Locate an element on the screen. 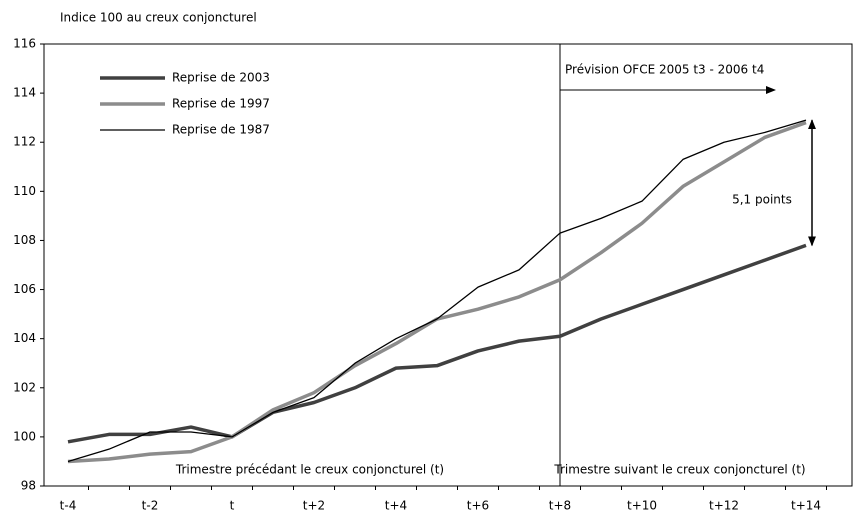  x-tick-label: t+2 is located at coordinates (314, 506).